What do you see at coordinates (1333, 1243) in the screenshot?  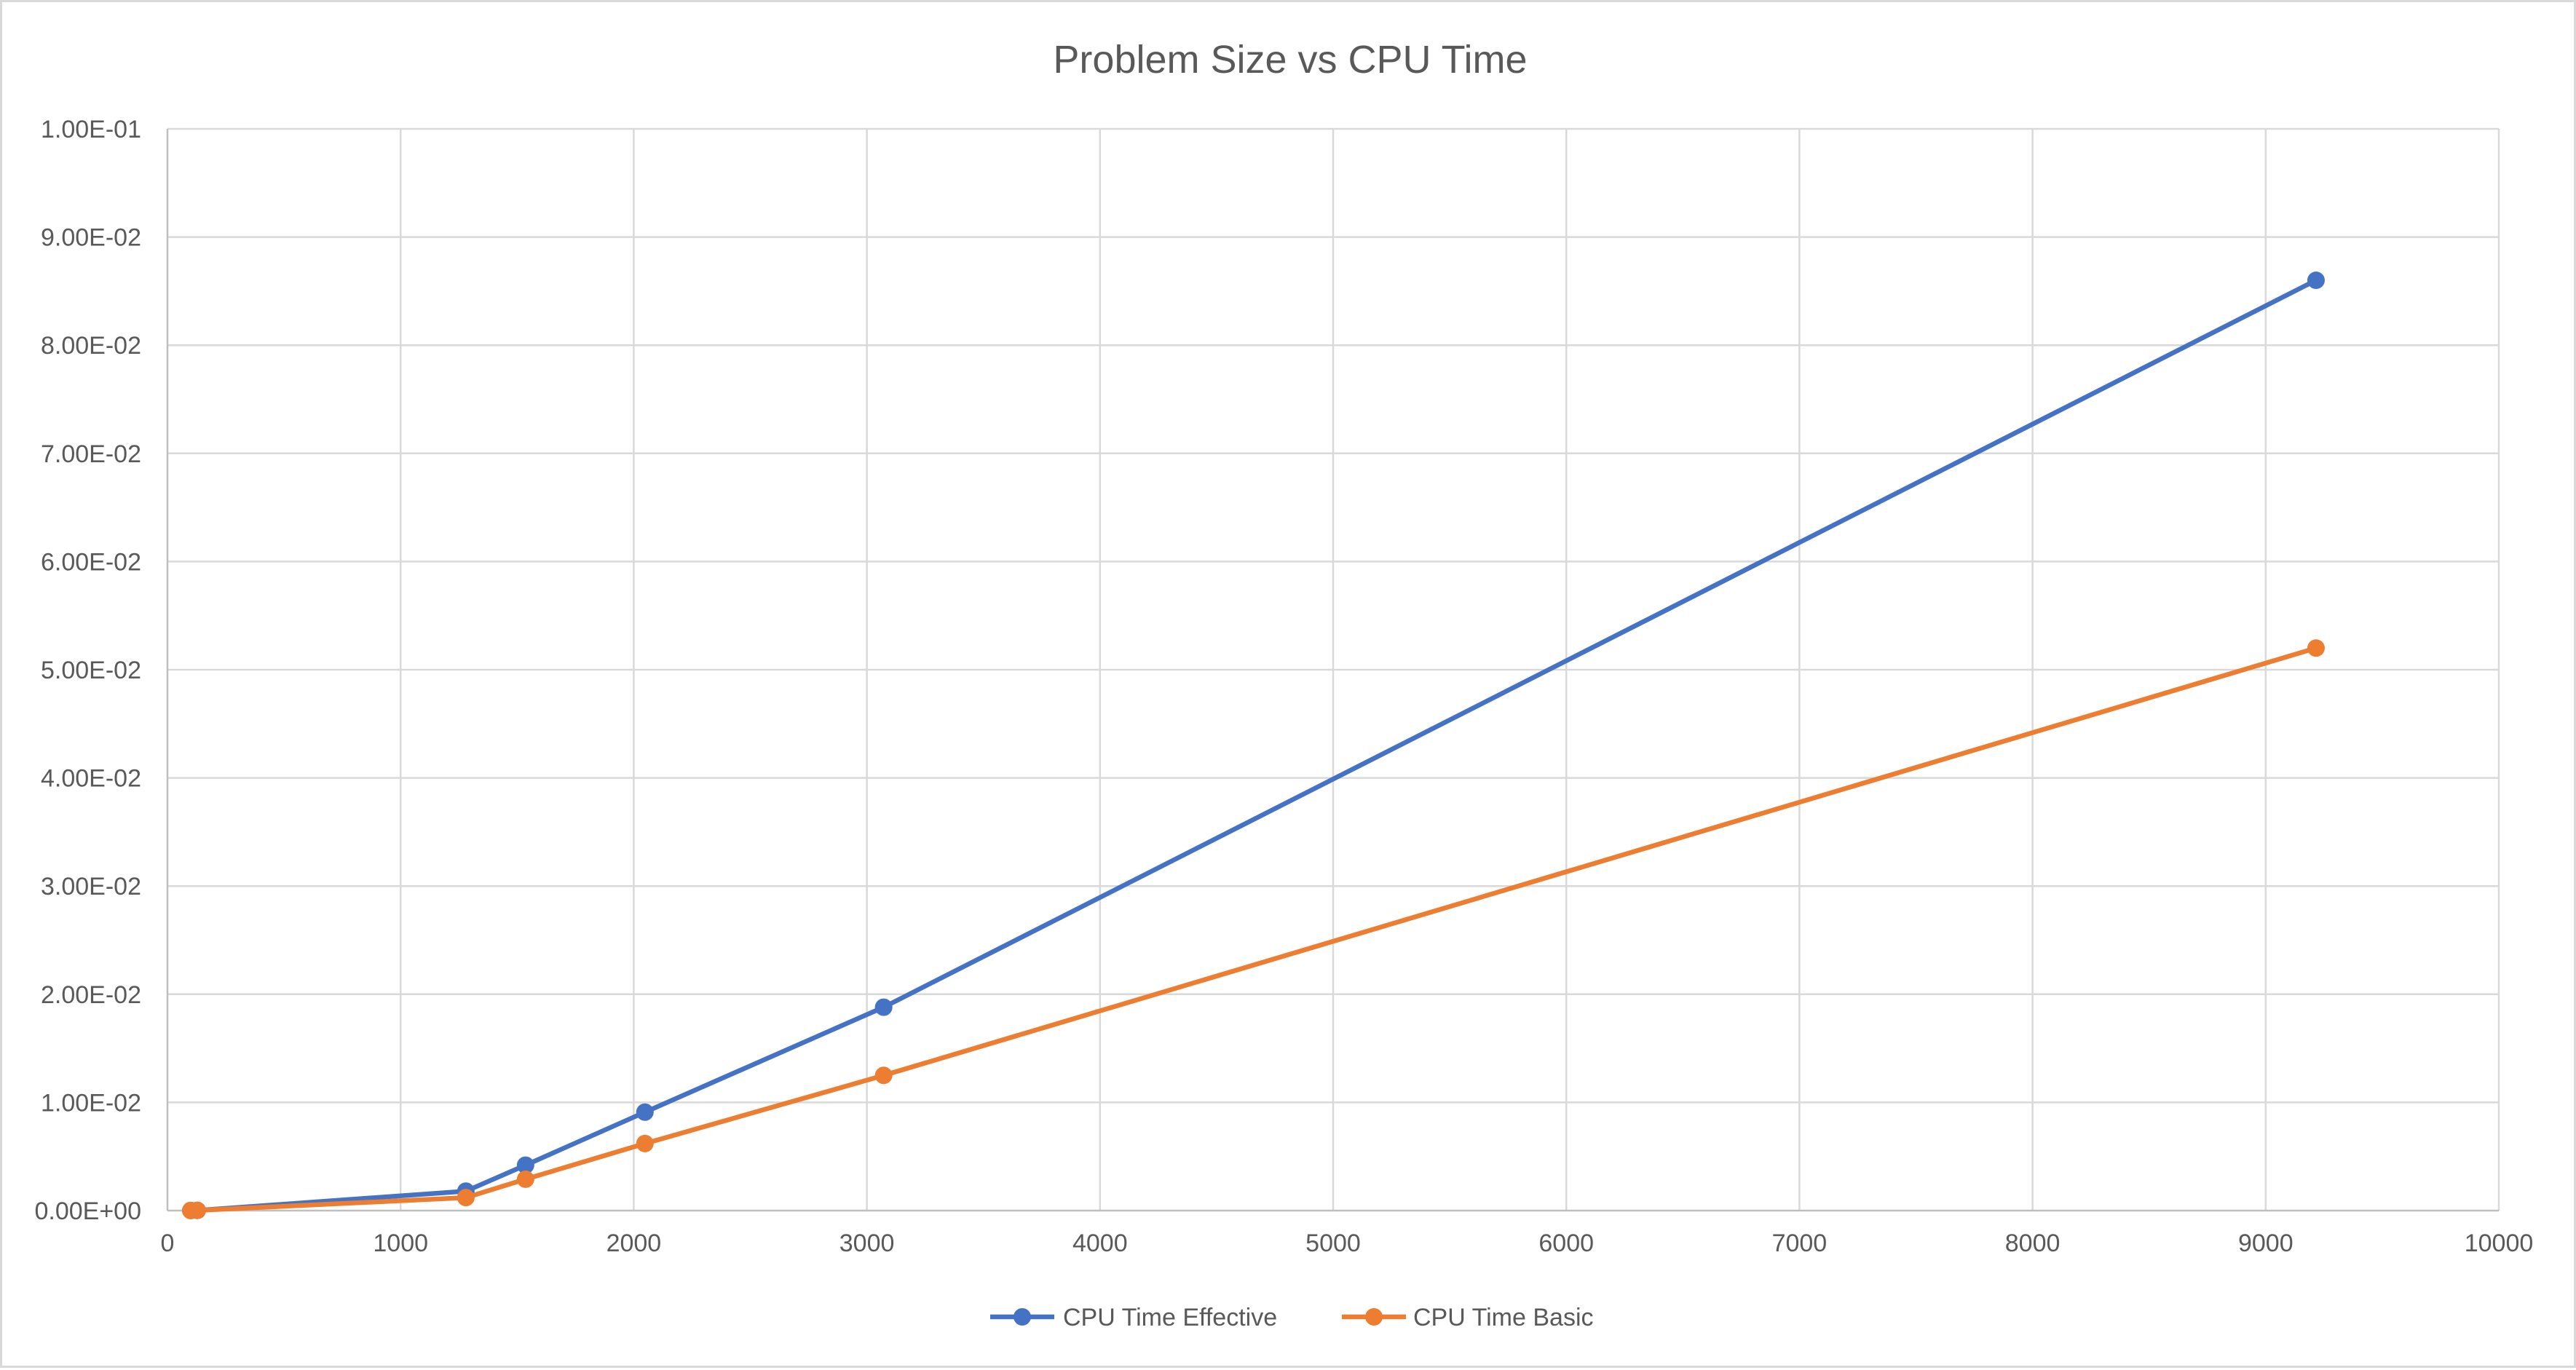 I see `x-tick-label: 5000` at bounding box center [1333, 1243].